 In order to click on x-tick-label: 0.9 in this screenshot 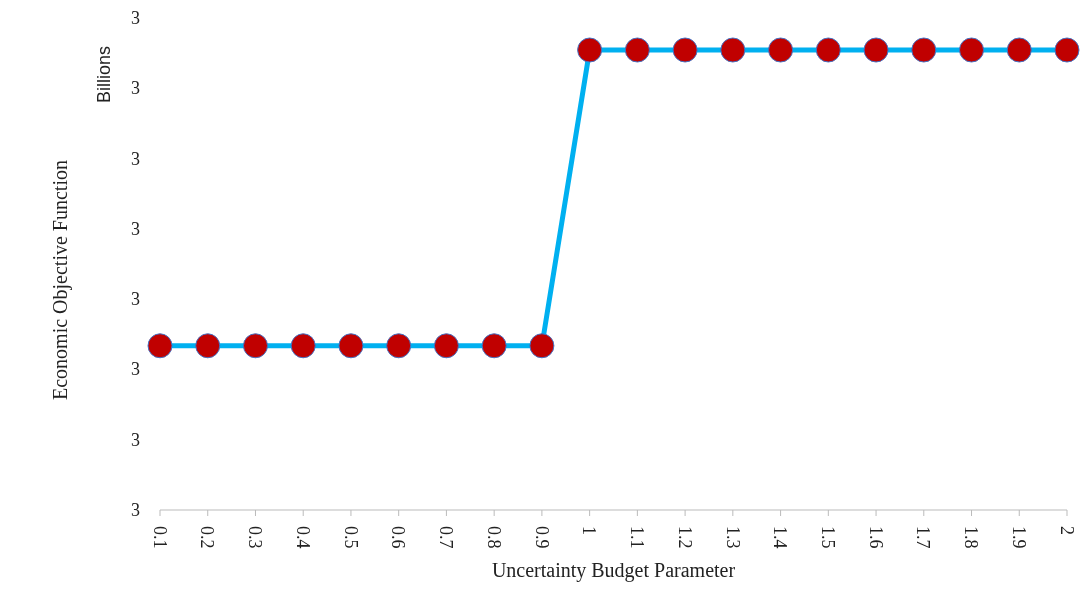, I will do `click(541, 537)`.